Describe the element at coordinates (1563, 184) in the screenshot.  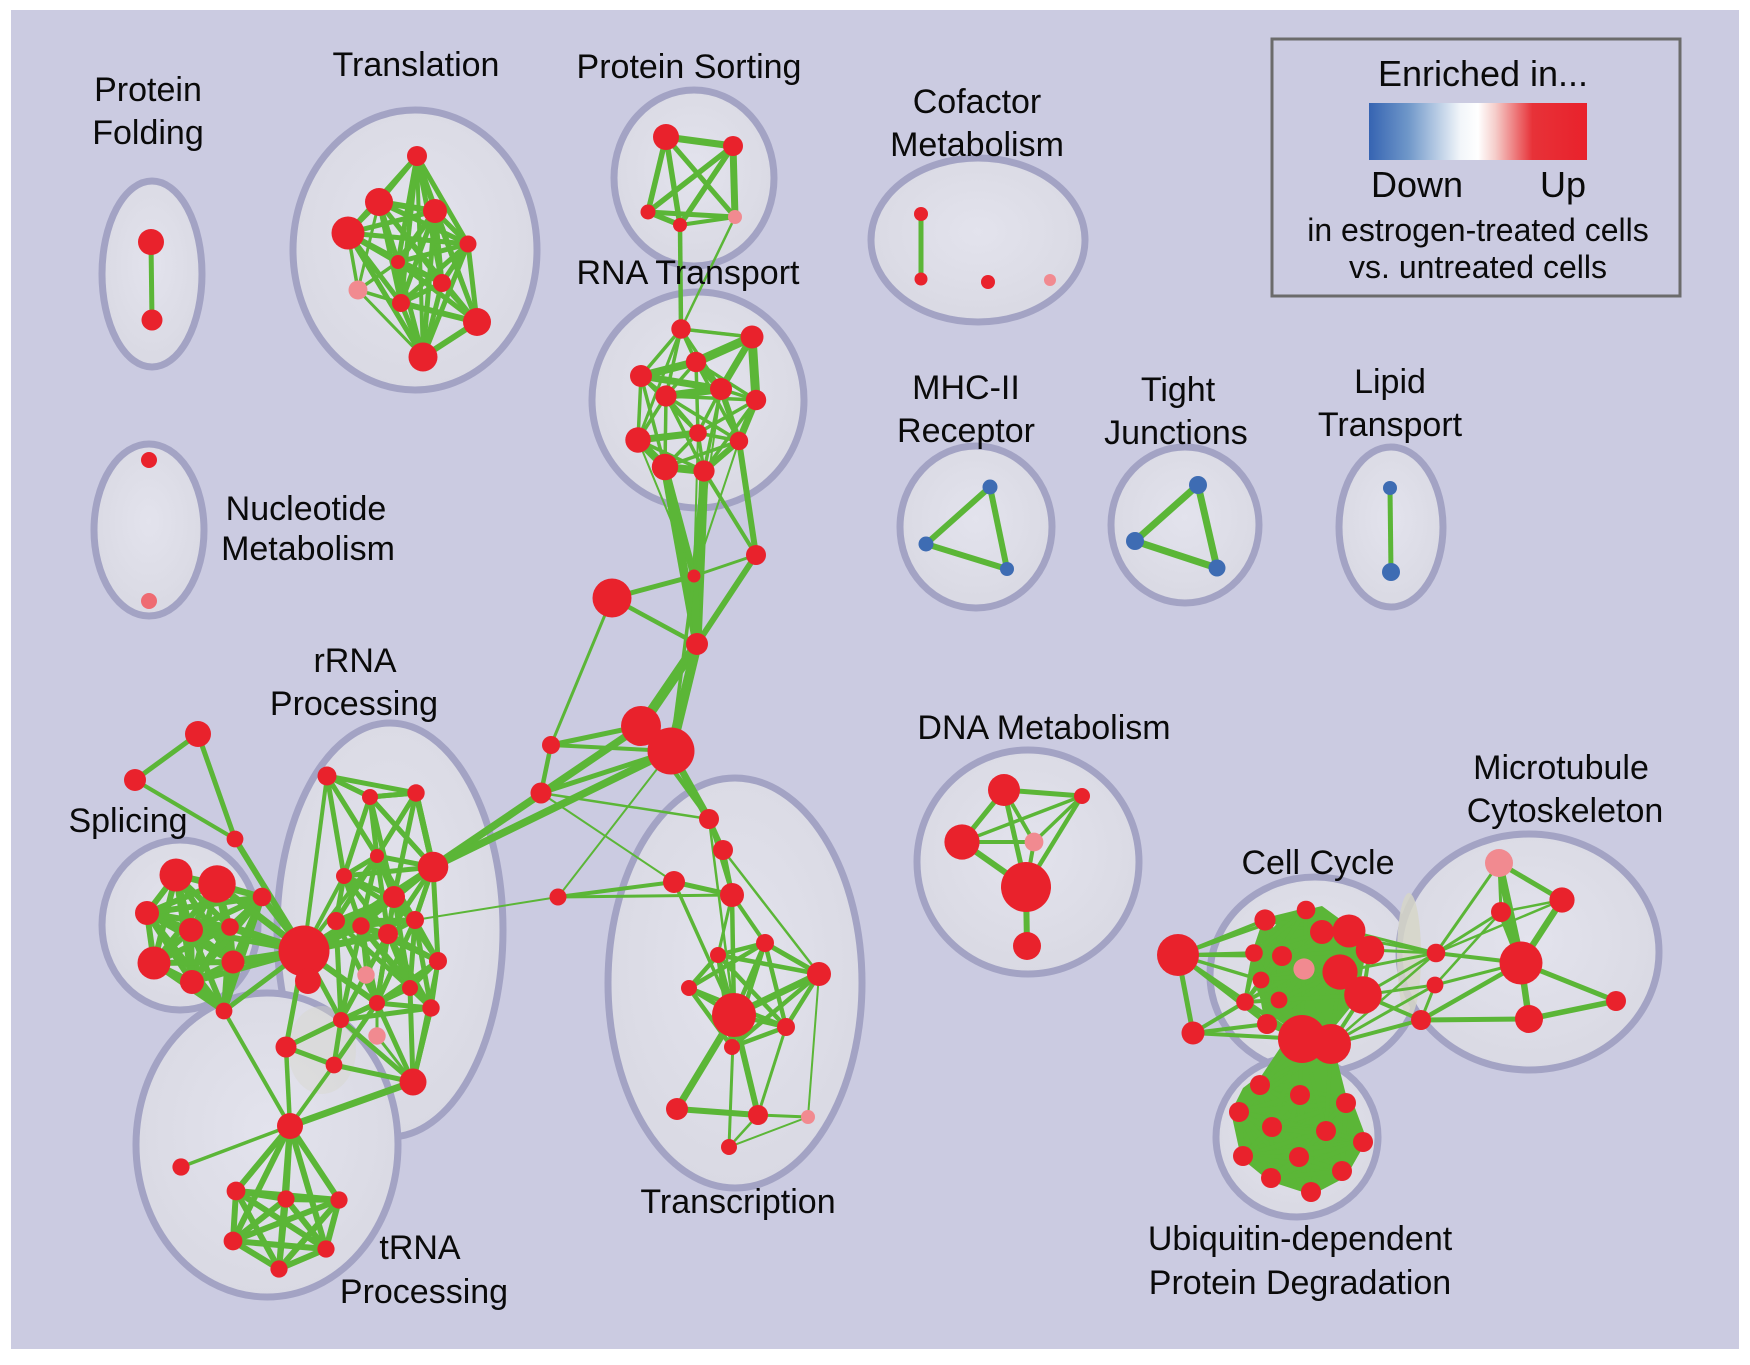
I see `svg-text: Up` at that location.